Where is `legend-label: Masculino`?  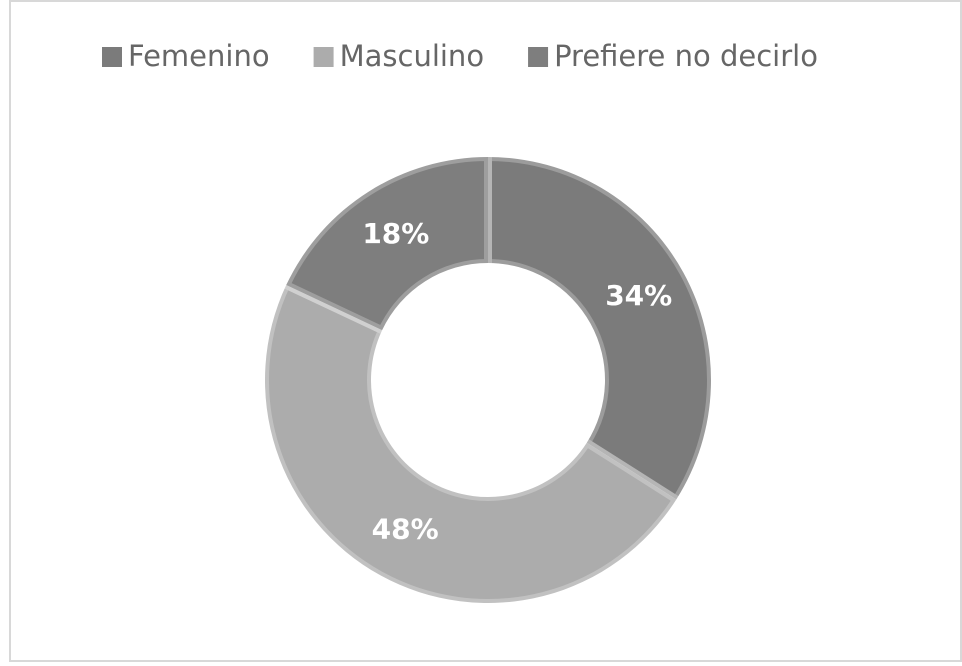
legend-label: Masculino is located at coordinates (412, 56).